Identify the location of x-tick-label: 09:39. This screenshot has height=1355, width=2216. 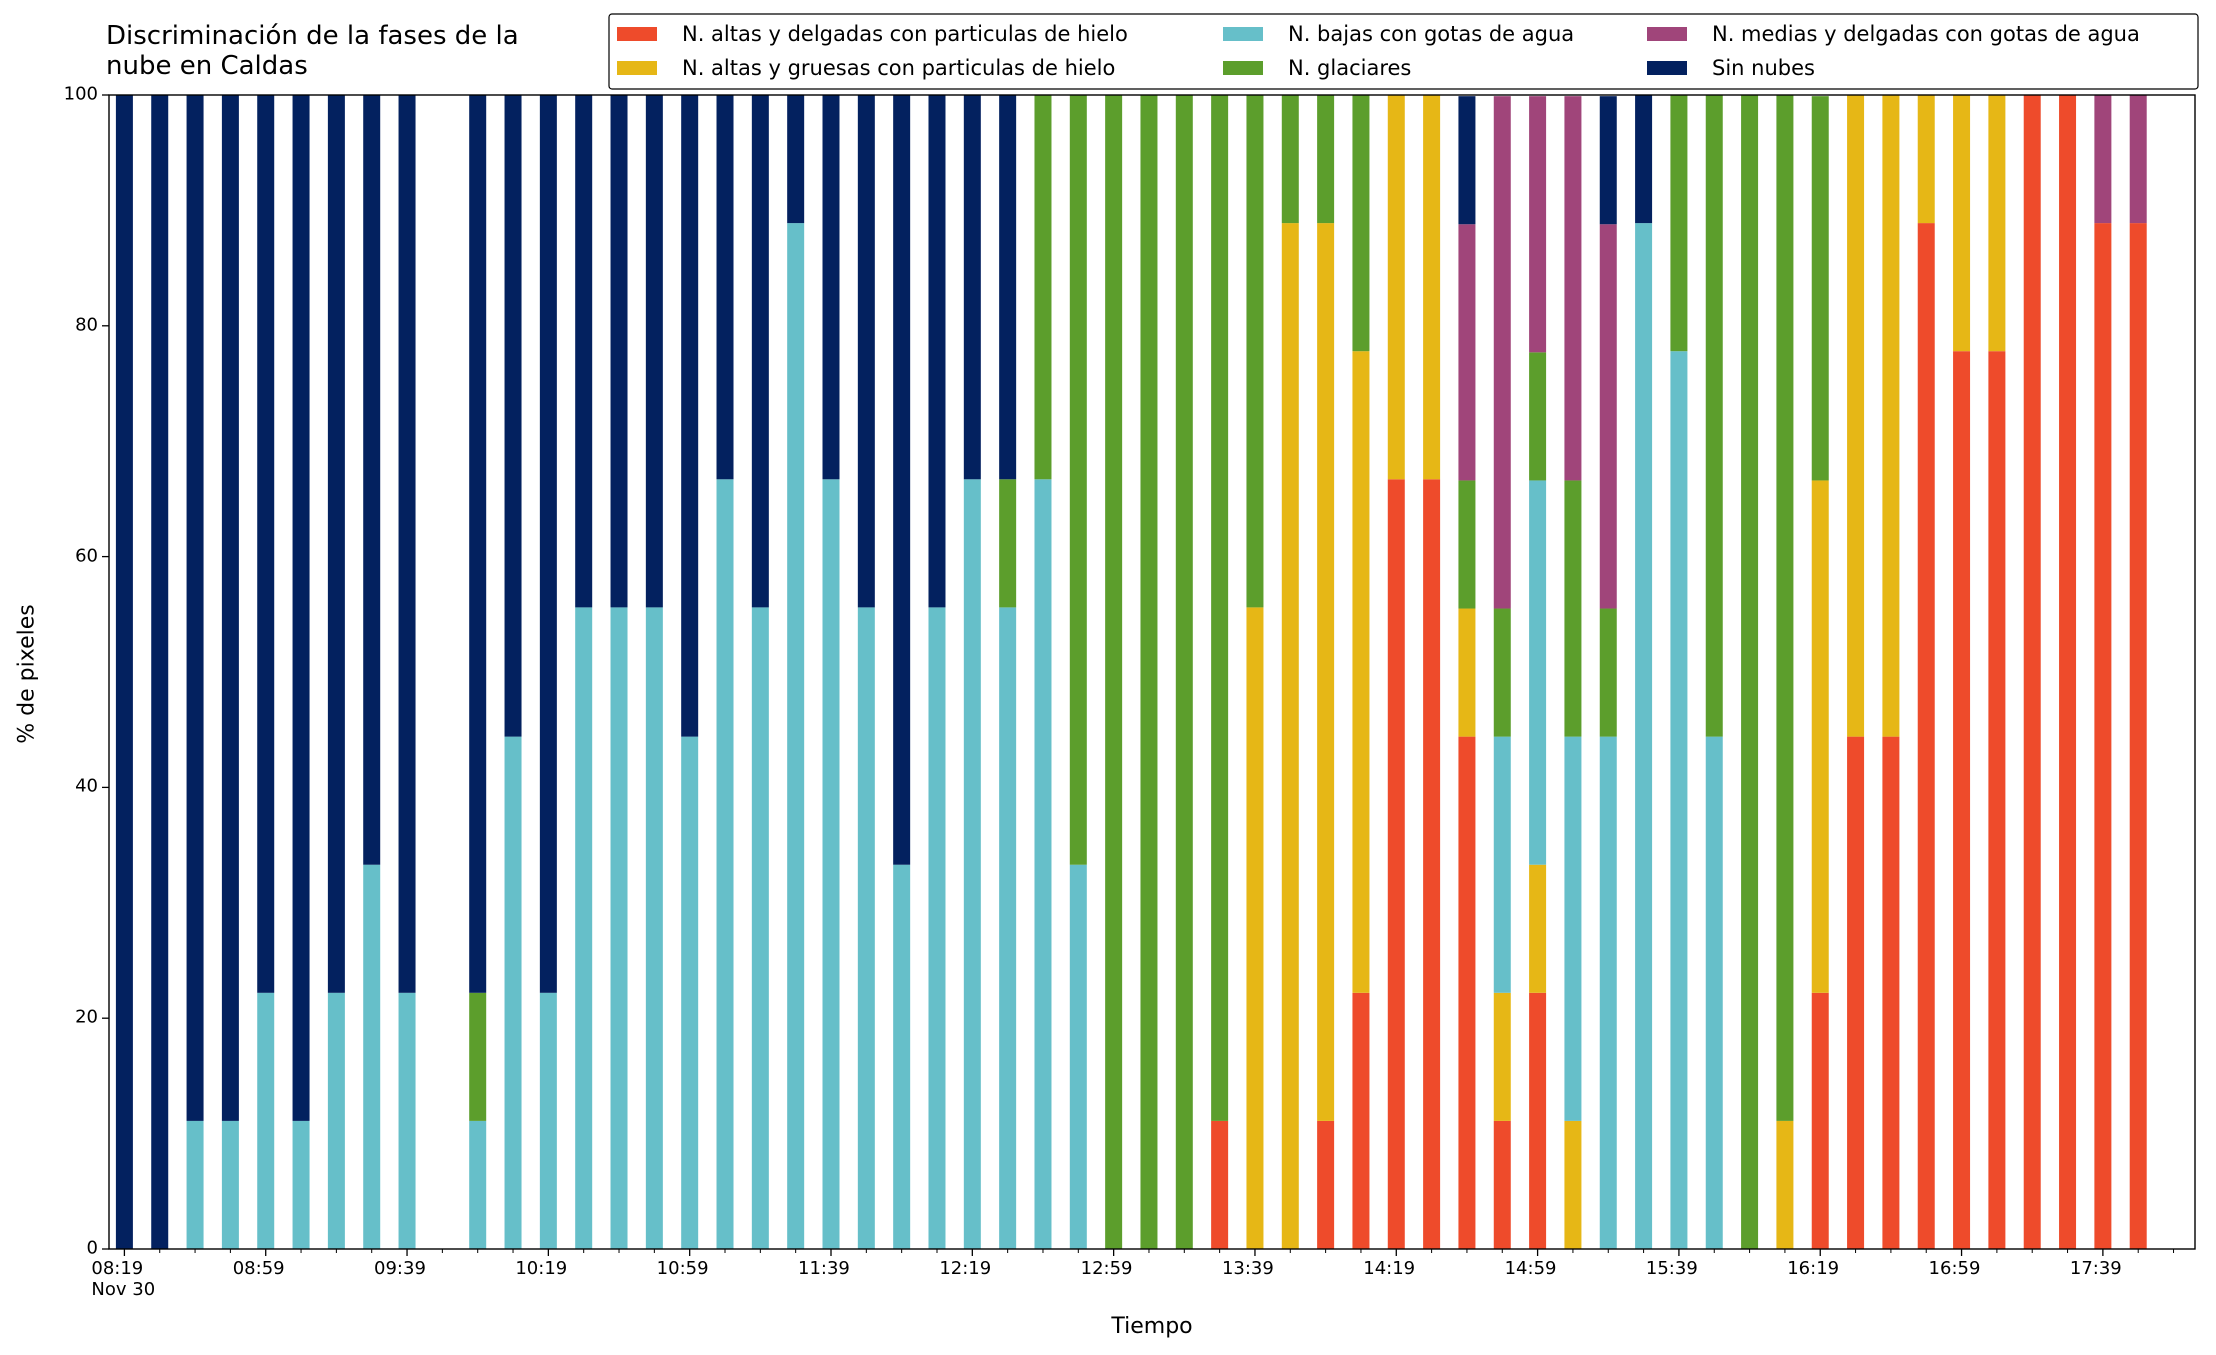
(400, 1268).